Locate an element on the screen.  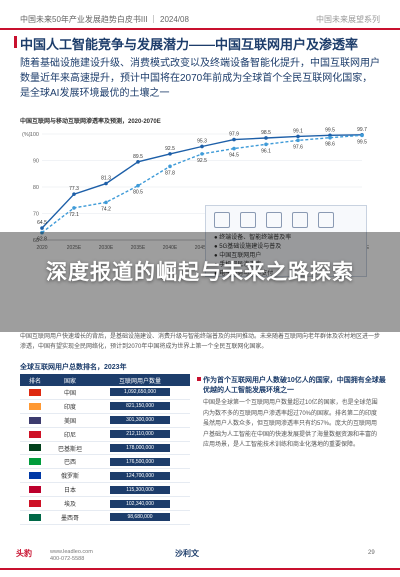
users-value: 301,300,000 is located at coordinates (140, 420).